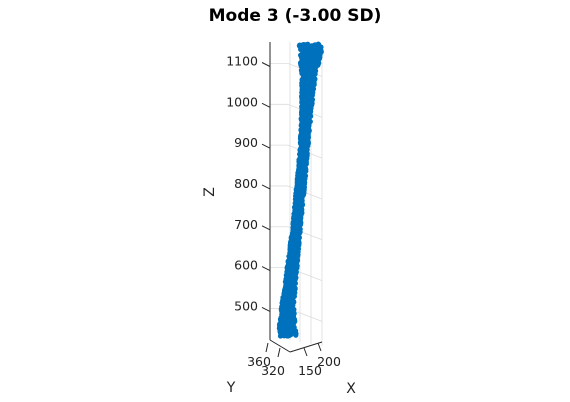 This screenshot has height=402, width=570. Describe the element at coordinates (300, 190) in the screenshot. I see `data-points` at that location.